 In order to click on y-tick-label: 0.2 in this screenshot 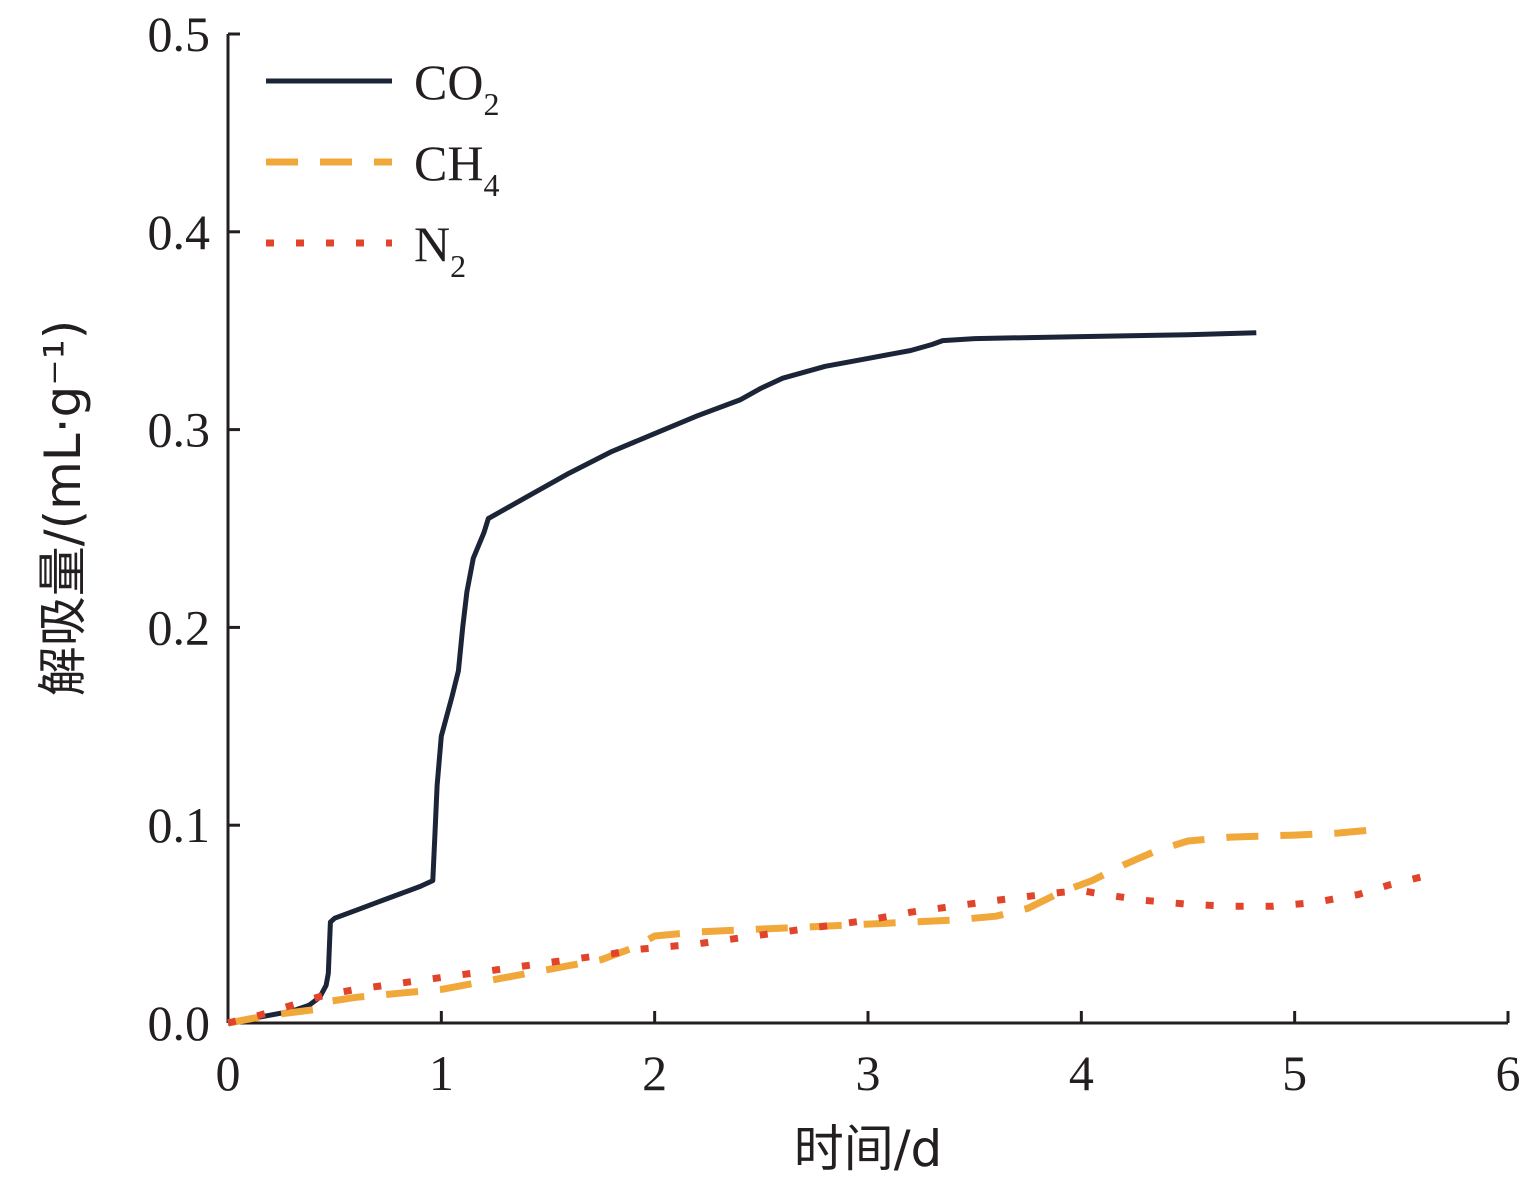, I will do `click(179, 627)`.